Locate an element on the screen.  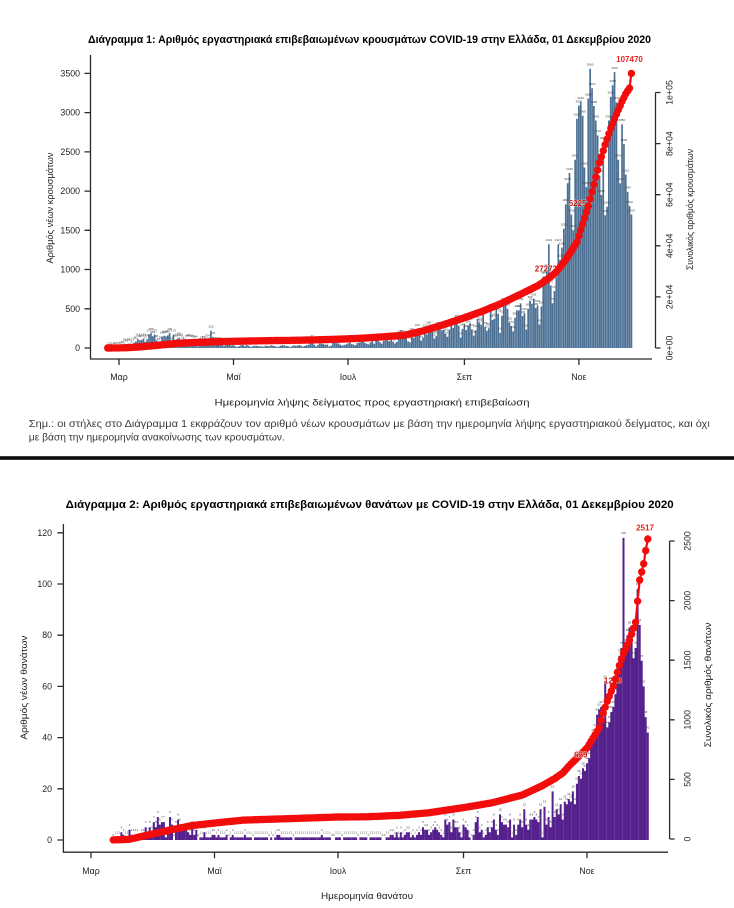
svg-text: 352 is located at coordinates (456, 316).